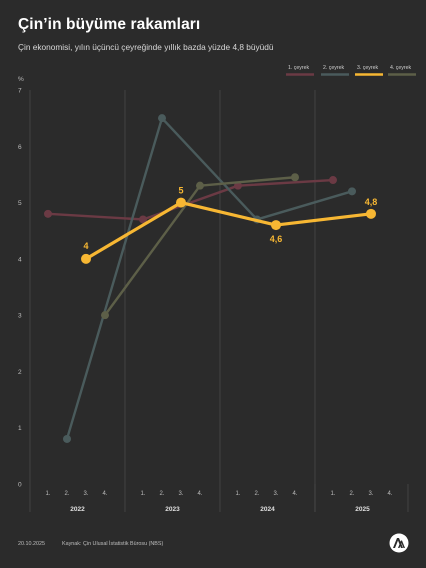 The width and height of the screenshot is (426, 568). What do you see at coordinates (399, 543) in the screenshot?
I see `aa-logo-icon` at bounding box center [399, 543].